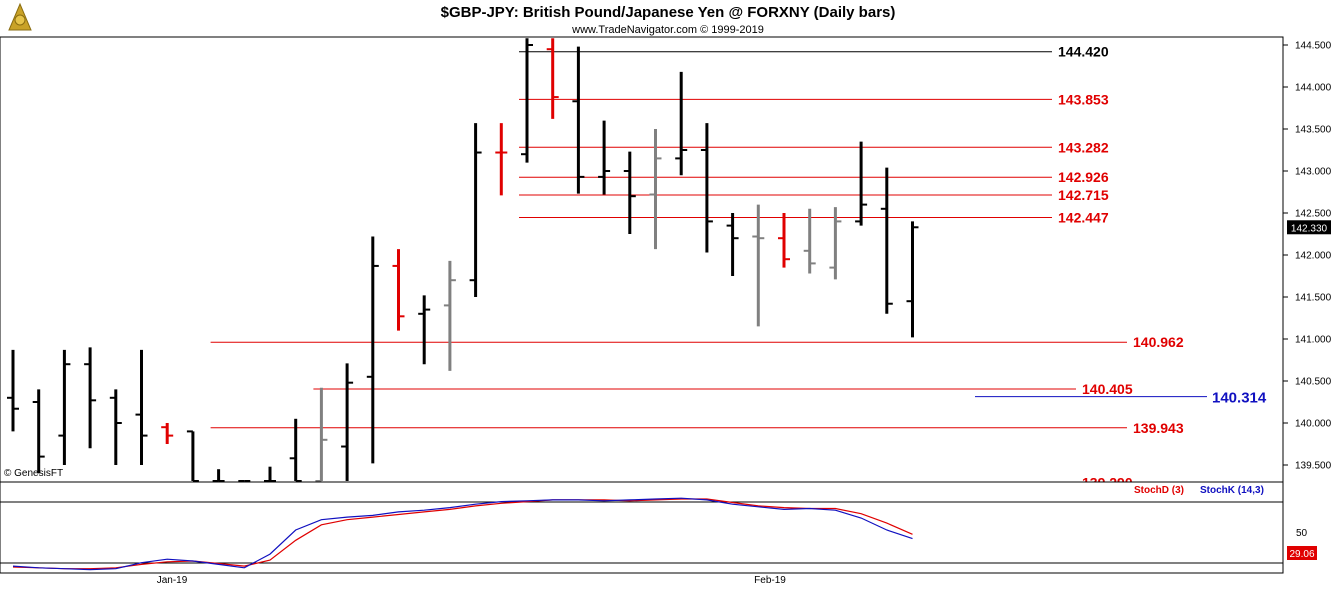 This screenshot has width=1336, height=591. What do you see at coordinates (172, 580) in the screenshot?
I see `x-label-jan: Jan-19` at bounding box center [172, 580].